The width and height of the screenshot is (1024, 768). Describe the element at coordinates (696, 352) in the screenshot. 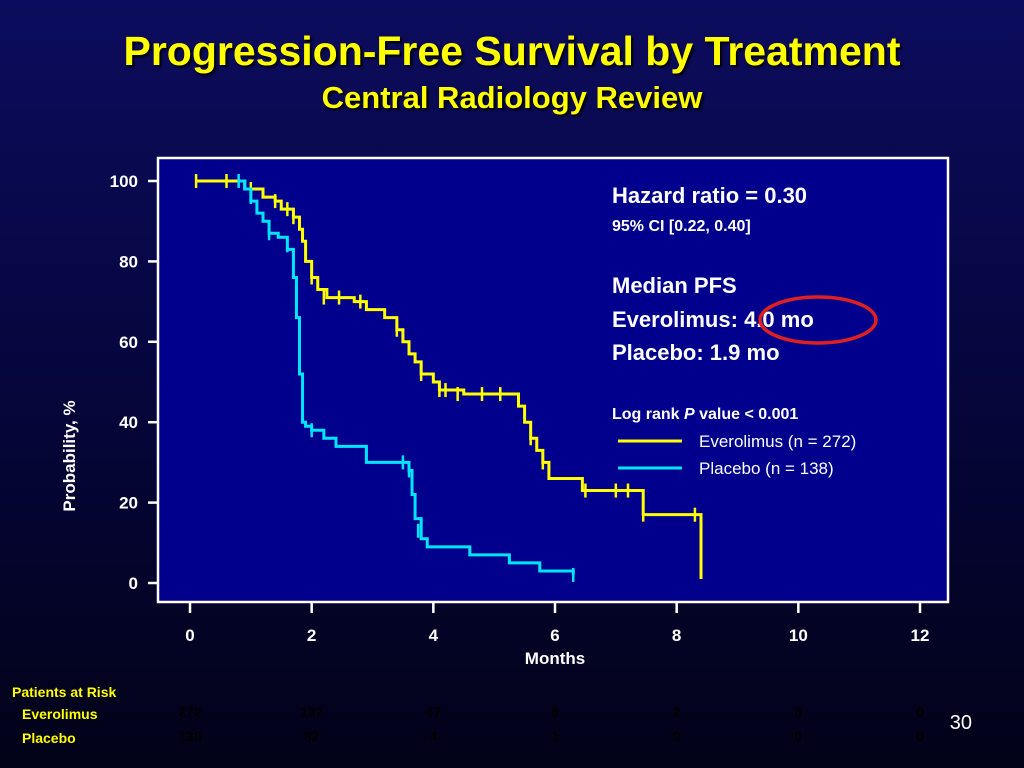

I see `median-placebo-text: Placebo: 1.9 mo` at that location.